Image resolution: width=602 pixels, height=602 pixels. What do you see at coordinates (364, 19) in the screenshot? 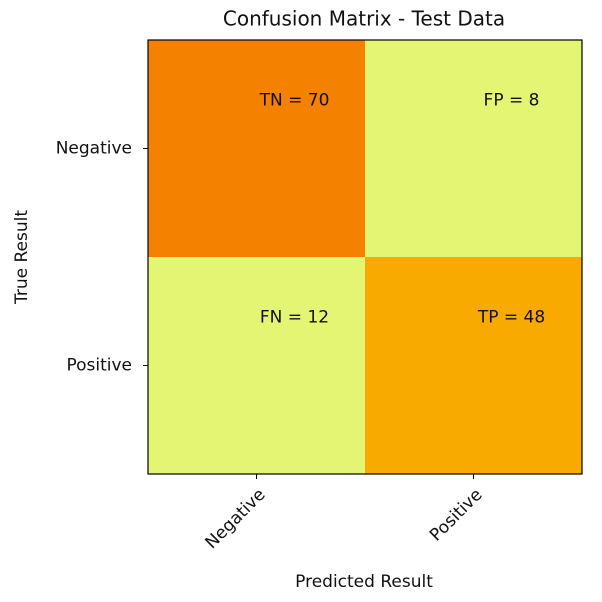
I see `chart-title: Confusion Matrix - Test Data` at bounding box center [364, 19].